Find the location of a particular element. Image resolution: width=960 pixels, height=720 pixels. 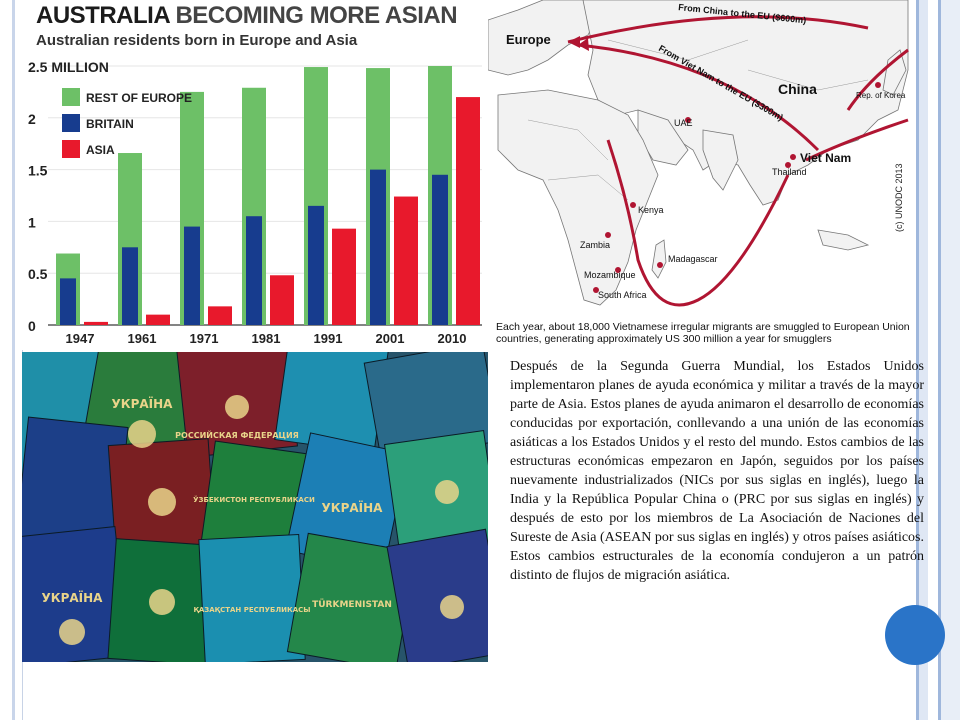

legend-label: REST OF EUROPE is located at coordinates (139, 98).